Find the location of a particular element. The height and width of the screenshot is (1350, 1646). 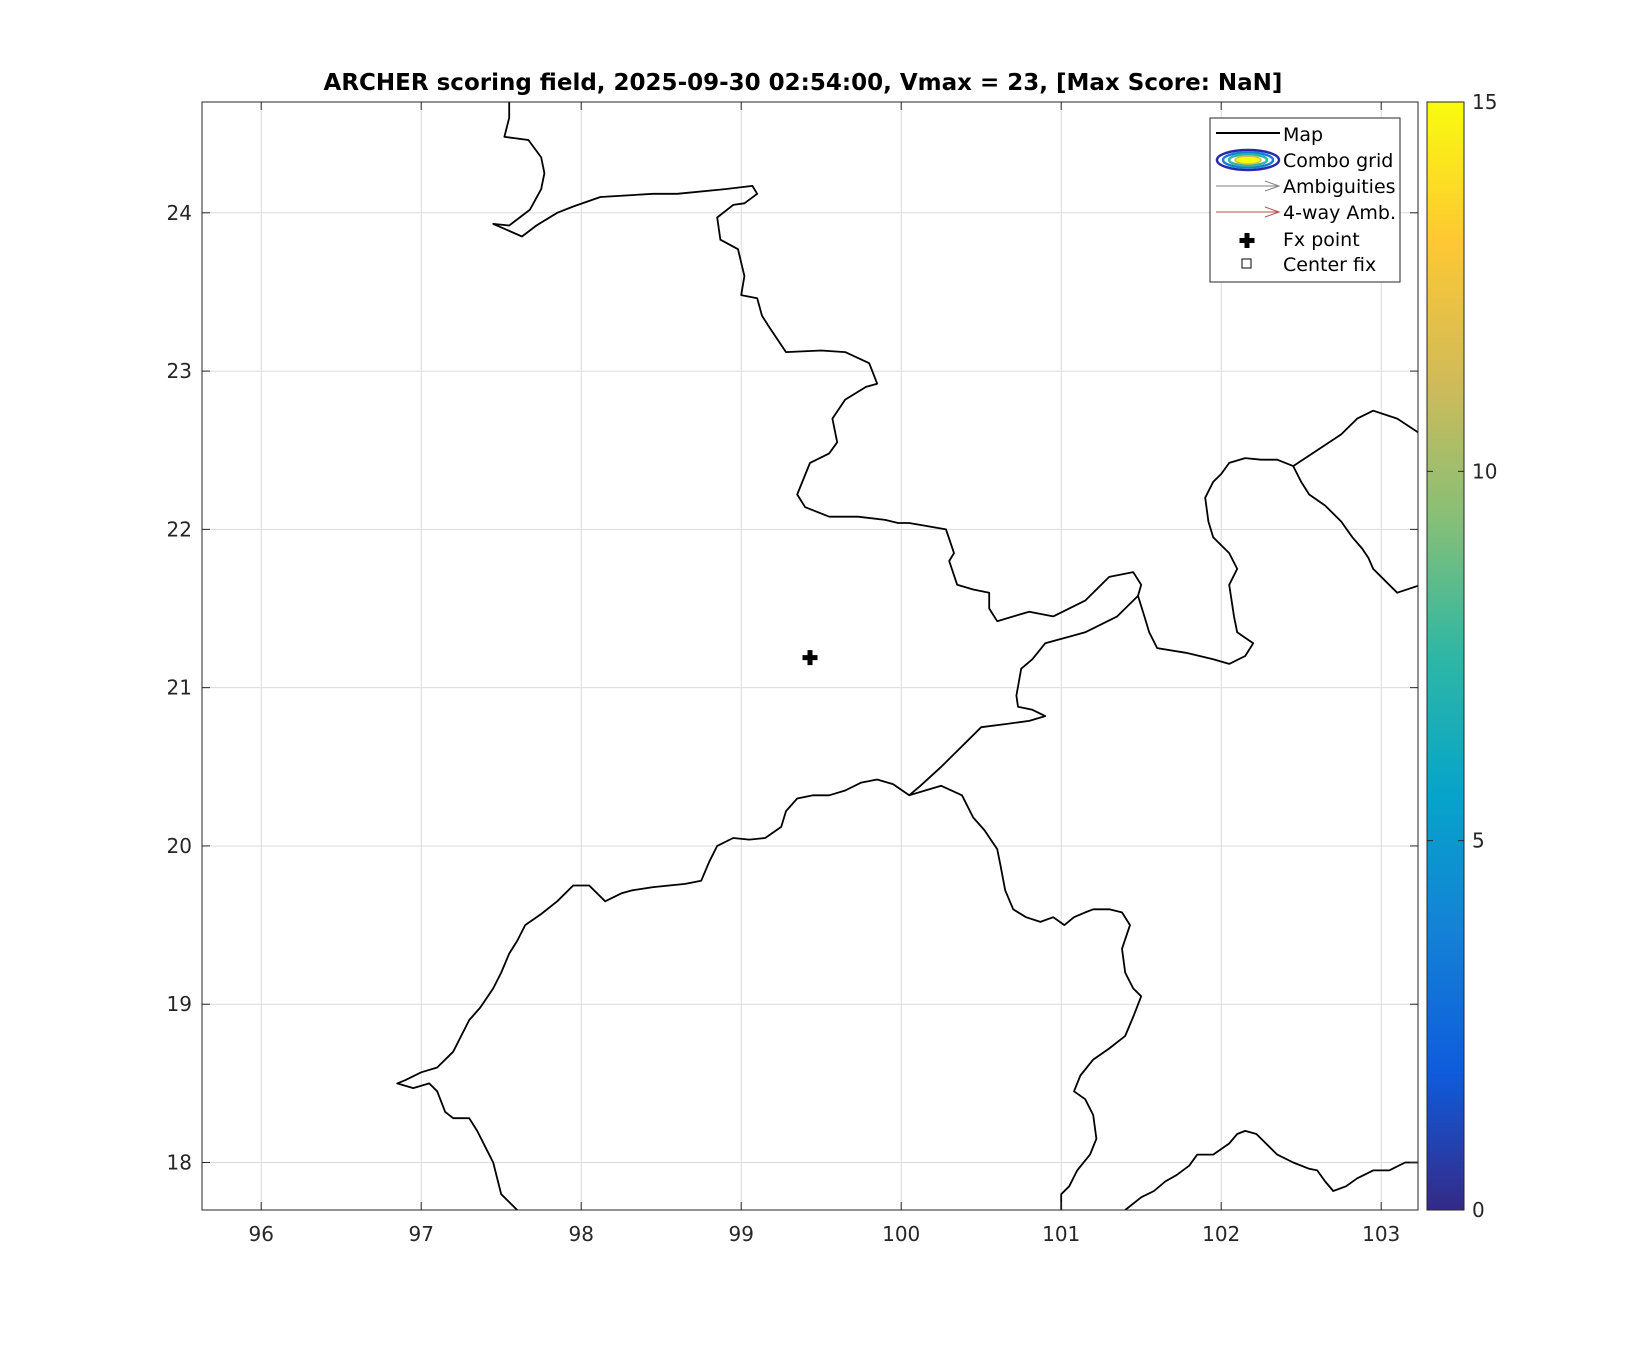

x-tick-label: 99 is located at coordinates (740, 1234).